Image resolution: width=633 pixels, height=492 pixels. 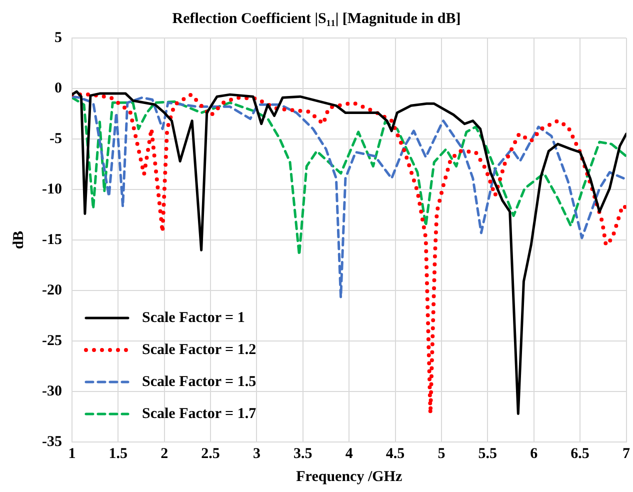 I want to click on chart-title: Reflection Coefficient |S₁₁| [Magnitude in dB], so click(x=316, y=18).